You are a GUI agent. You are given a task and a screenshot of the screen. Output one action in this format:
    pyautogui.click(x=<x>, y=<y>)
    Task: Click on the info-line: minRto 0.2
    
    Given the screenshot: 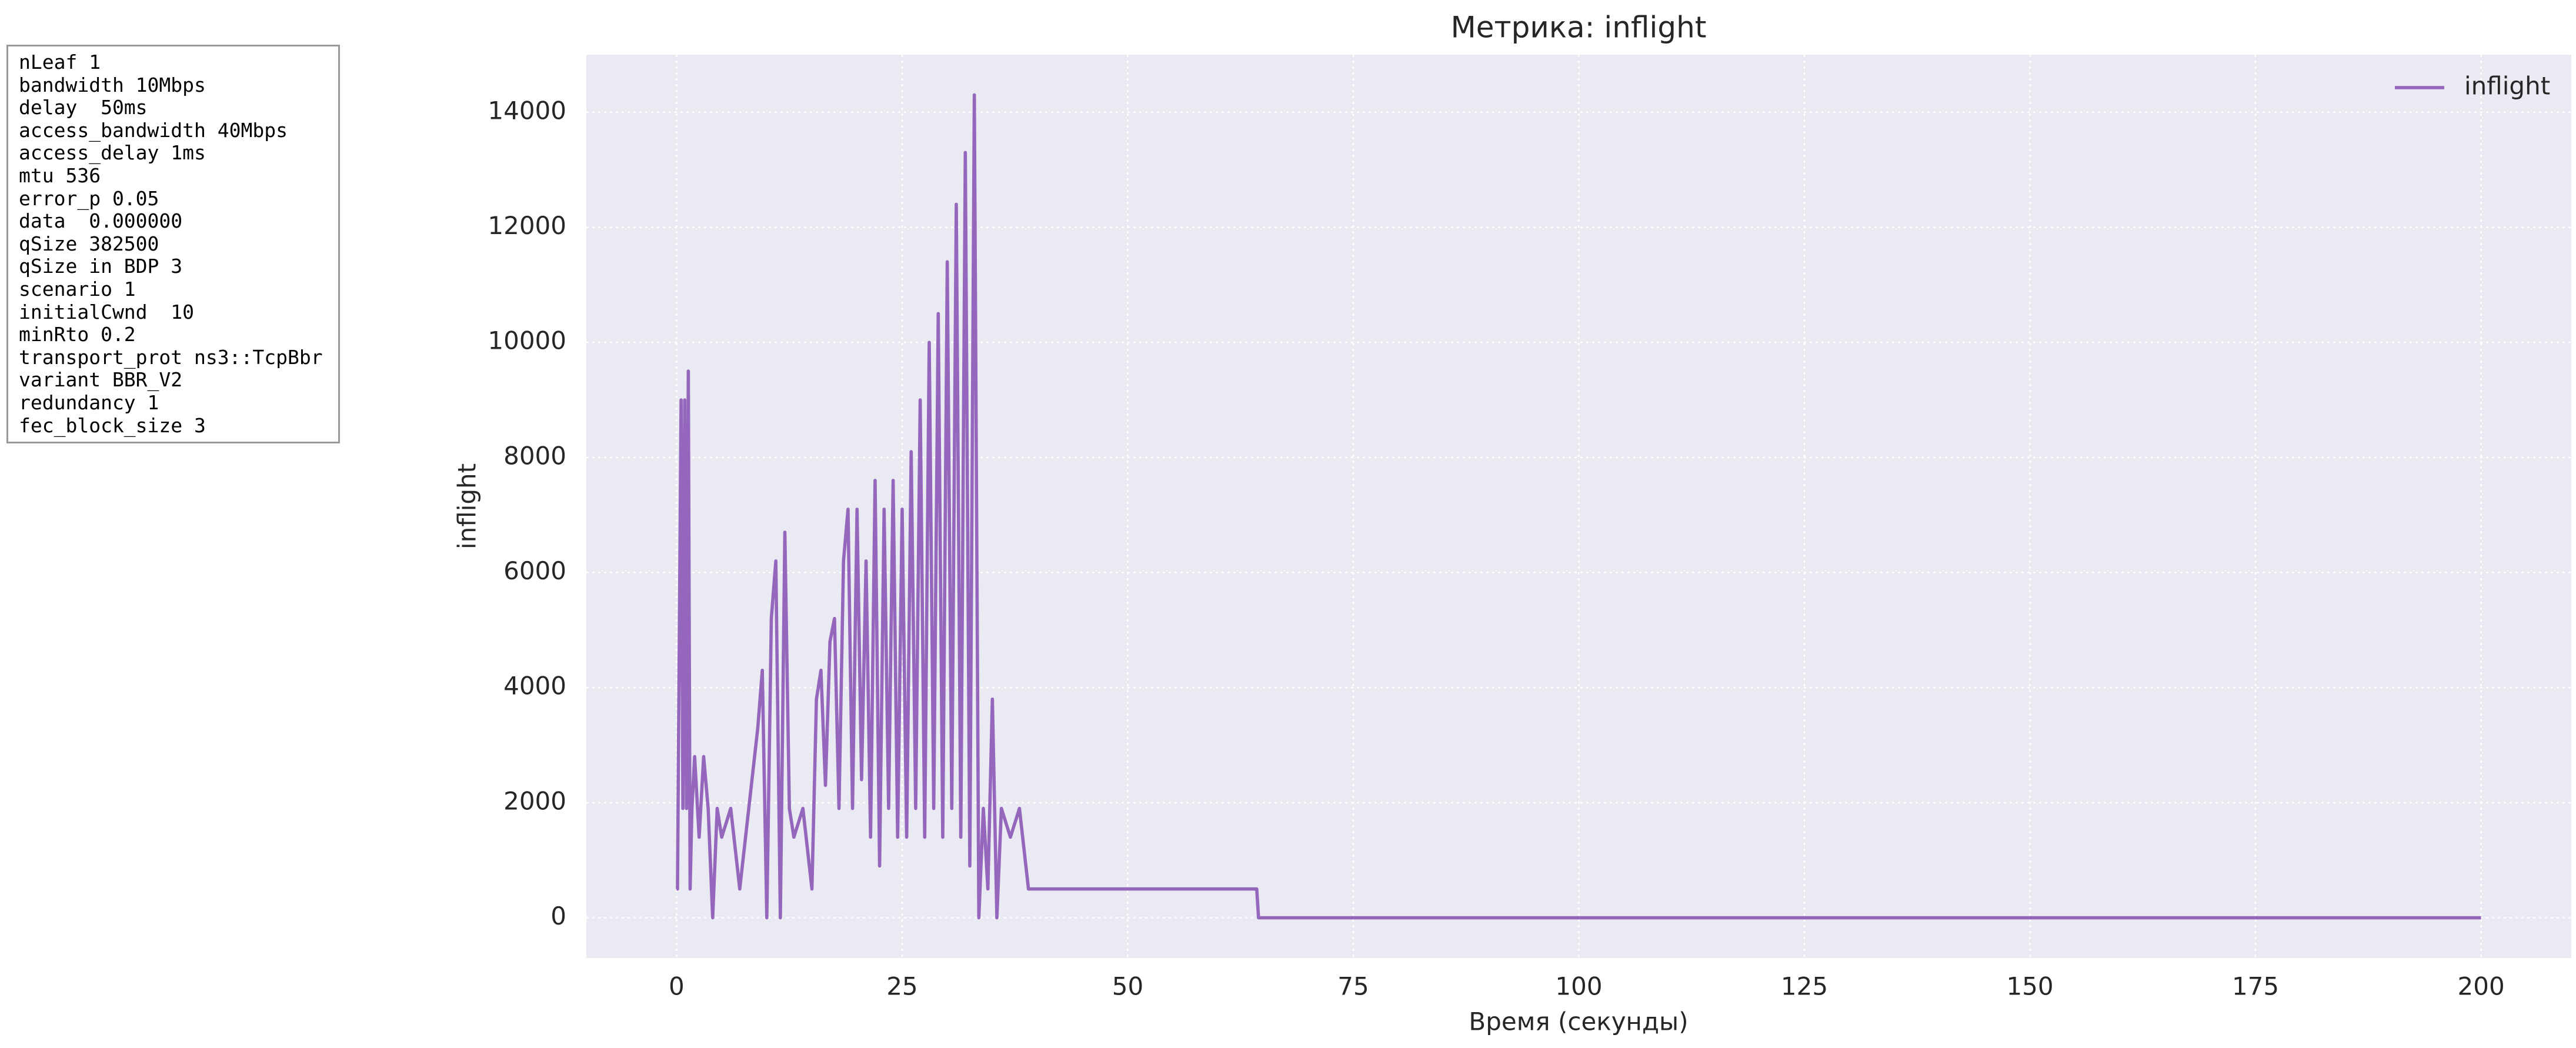 What is the action you would take?
    pyautogui.click(x=77, y=334)
    